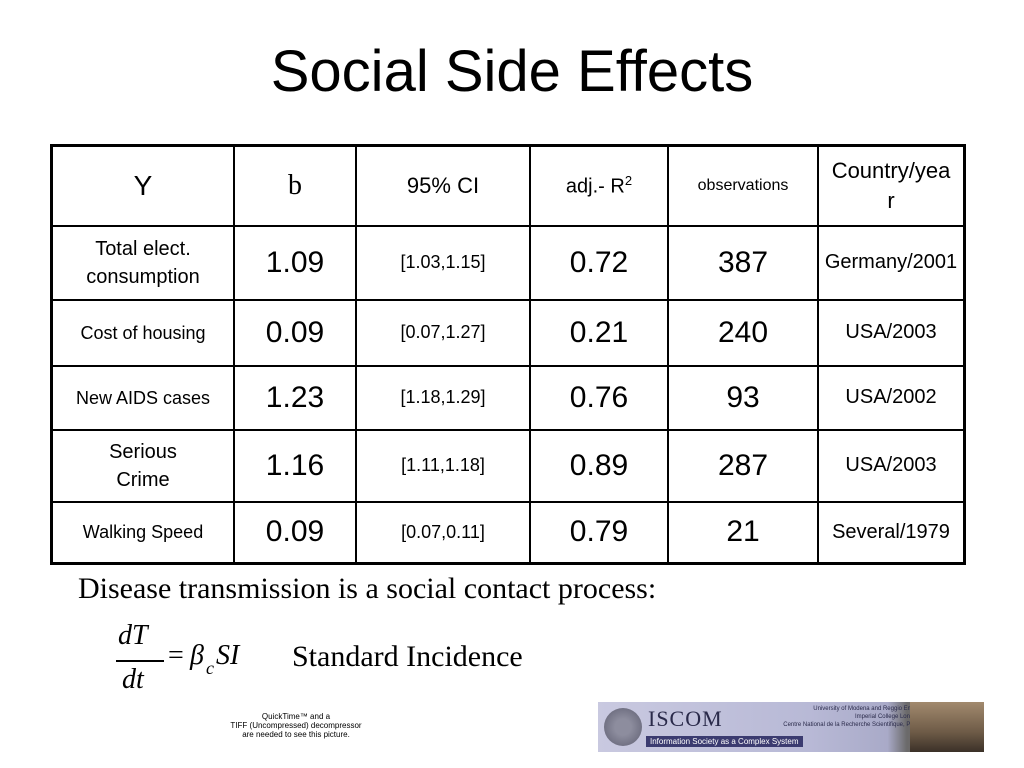  I want to click on cell-y: Total elect. consumption, so click(142, 262).